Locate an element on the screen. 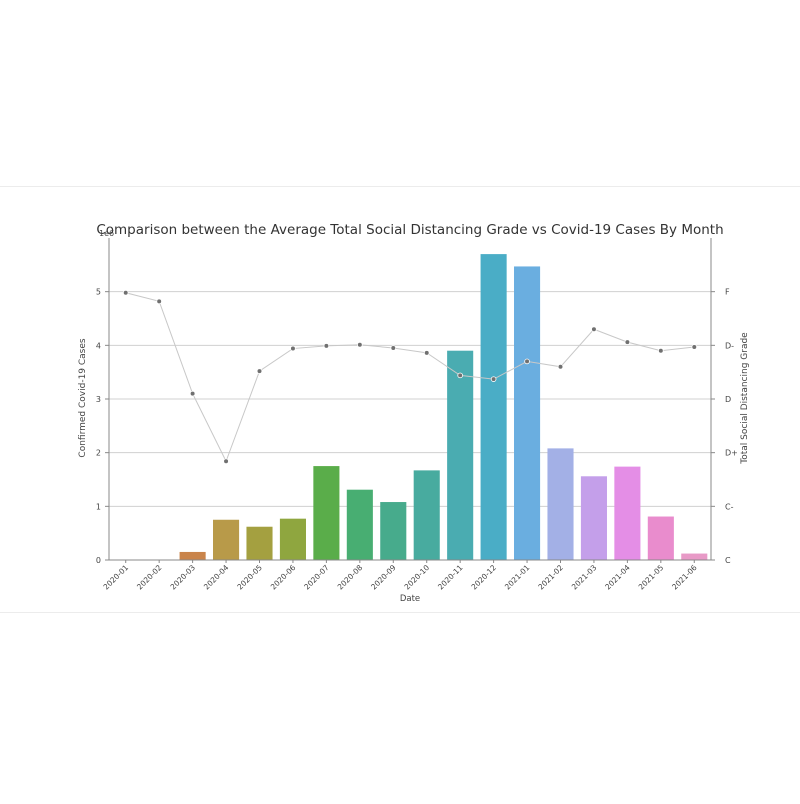  x-tick-label: 2020-01 is located at coordinates (116, 577).